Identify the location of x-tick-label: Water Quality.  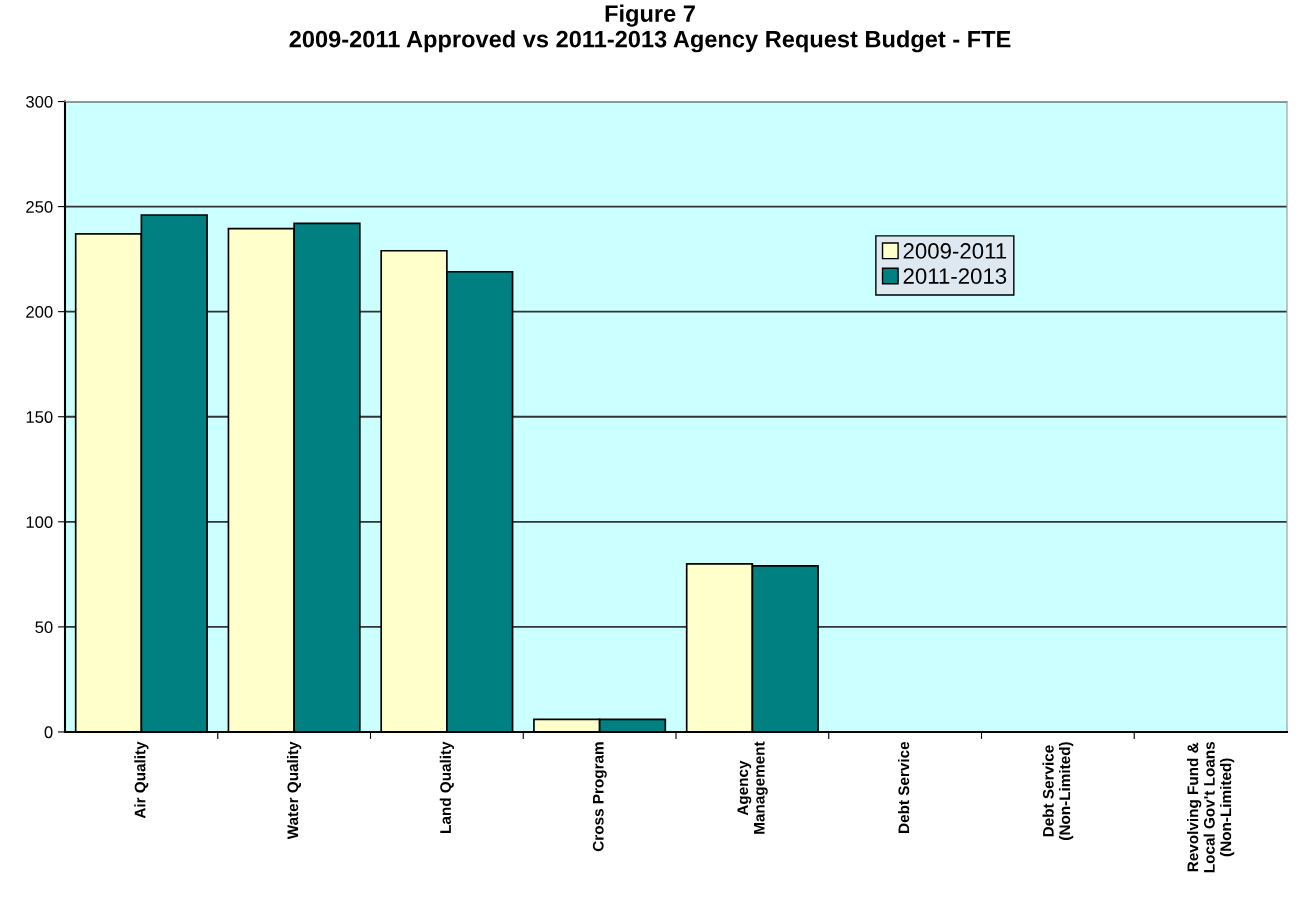
(294, 790).